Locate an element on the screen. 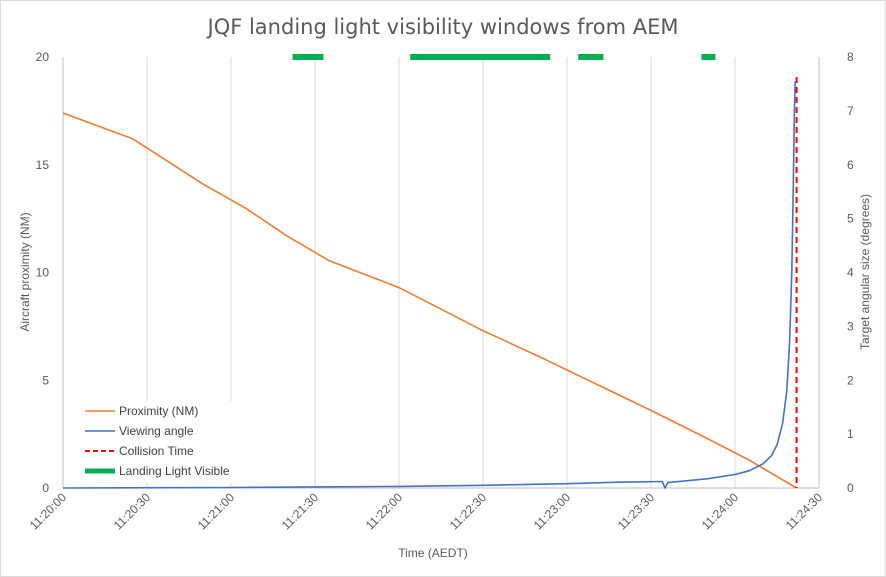 The image size is (886, 577). x-tick-label: 11:21:00 is located at coordinates (216, 511).